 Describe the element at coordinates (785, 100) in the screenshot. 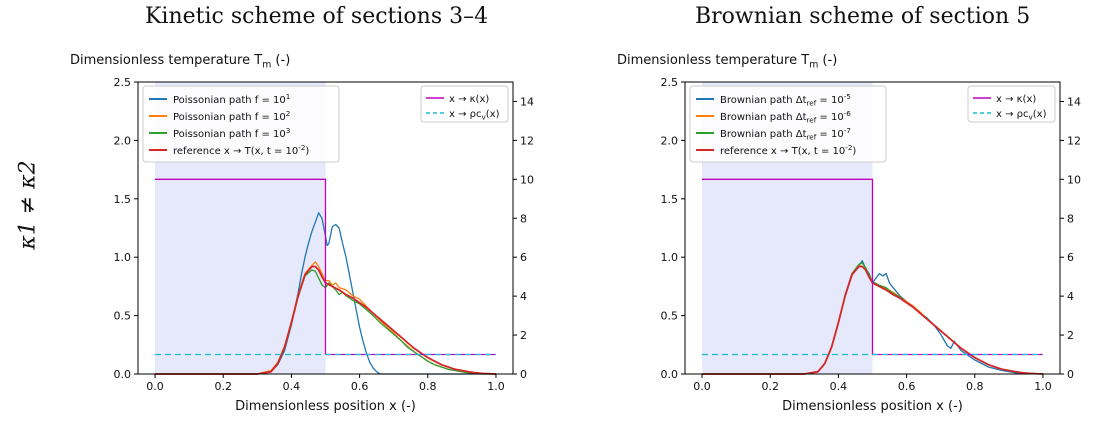

I see `legend-entry: Brownian path Δtref = 10-5` at that location.